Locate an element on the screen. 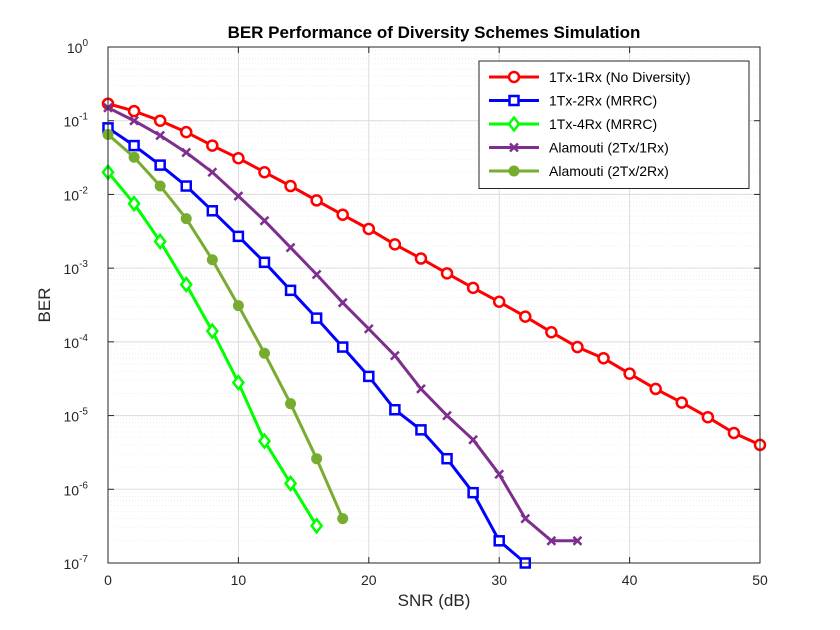 The image size is (840, 630). y-tick-label: 10⁻¹ is located at coordinates (76, 121).